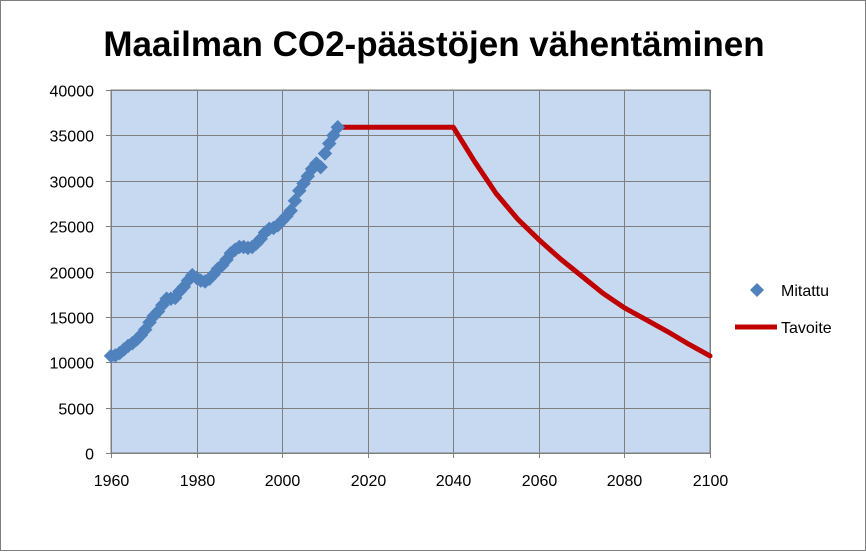 The width and height of the screenshot is (866, 552). I want to click on x-tick-label: 2000, so click(283, 481).